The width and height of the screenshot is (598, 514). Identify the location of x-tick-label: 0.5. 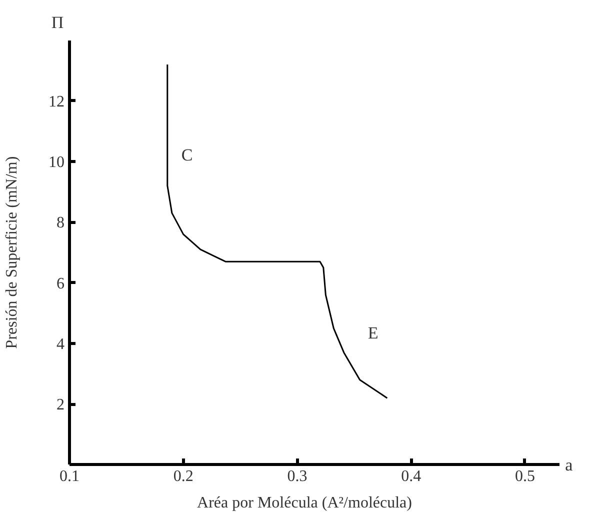
(524, 476).